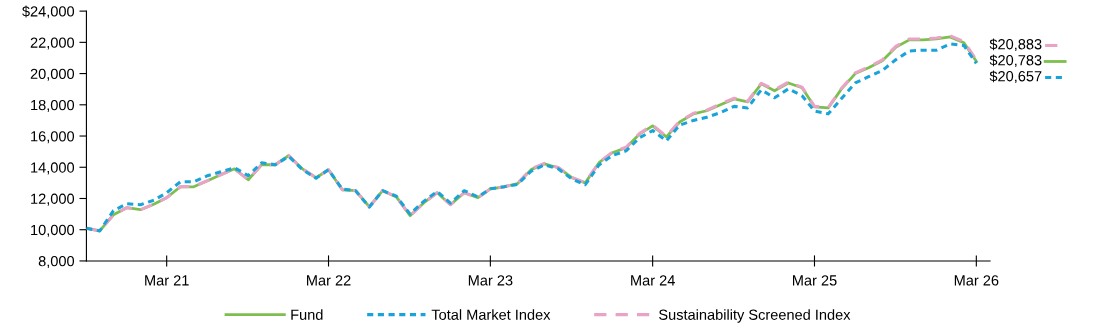 The height and width of the screenshot is (327, 1094). Describe the element at coordinates (53, 168) in the screenshot. I see `y-tick-label: 14,000` at that location.